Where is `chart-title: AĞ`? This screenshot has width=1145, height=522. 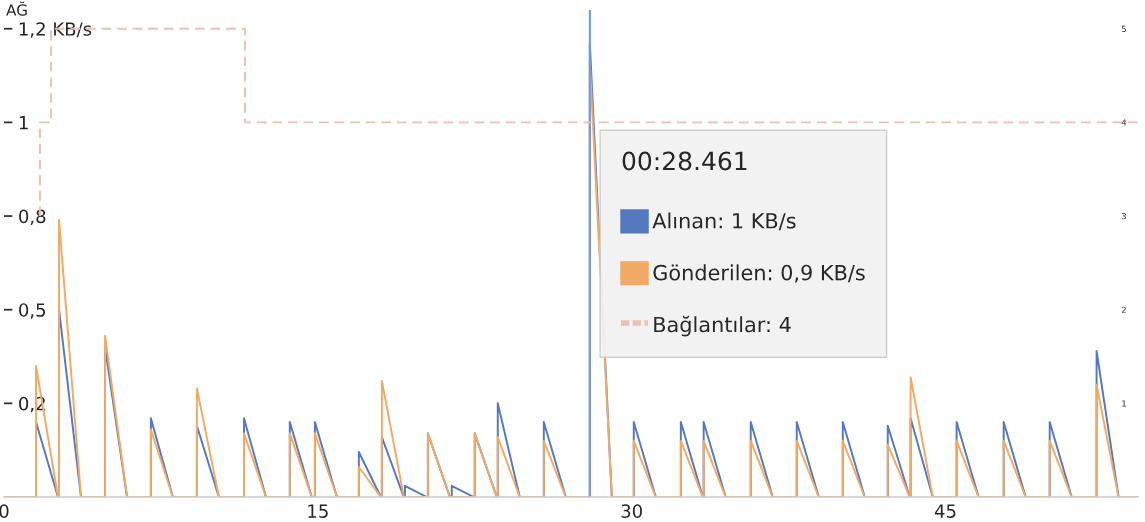 chart-title: AĞ is located at coordinates (16, 8).